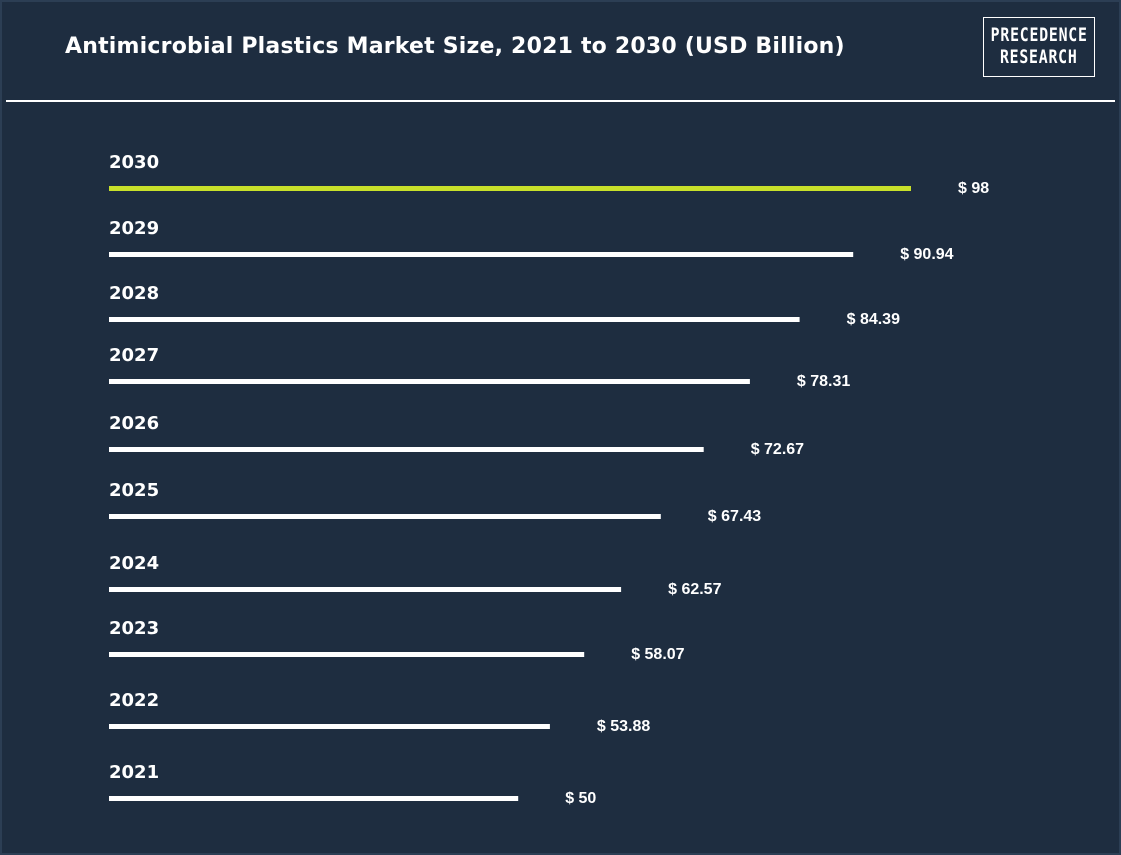 This screenshot has width=1121, height=855. What do you see at coordinates (580, 798) in the screenshot?
I see `value-label-2021: $ 50` at bounding box center [580, 798].